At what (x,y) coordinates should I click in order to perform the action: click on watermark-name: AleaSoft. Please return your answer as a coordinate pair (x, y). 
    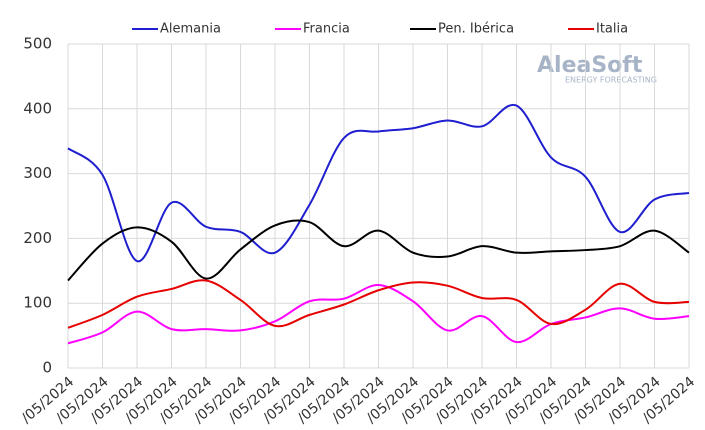
    Looking at the image, I should click on (590, 65).